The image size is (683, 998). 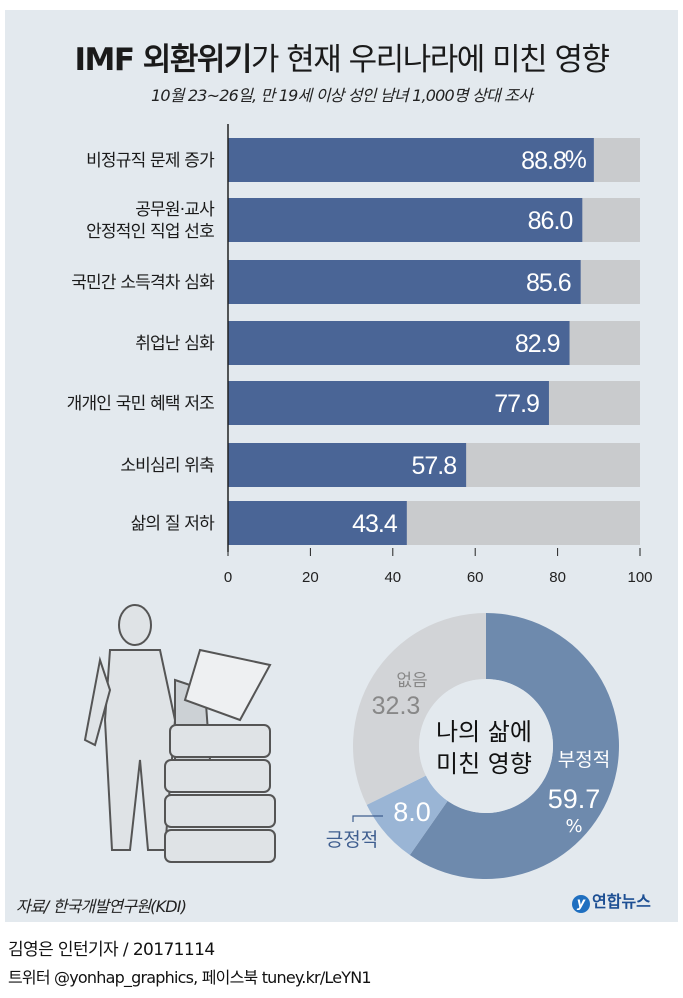 I want to click on category-label: 국민간 소득격차 심화, so click(x=143, y=283).